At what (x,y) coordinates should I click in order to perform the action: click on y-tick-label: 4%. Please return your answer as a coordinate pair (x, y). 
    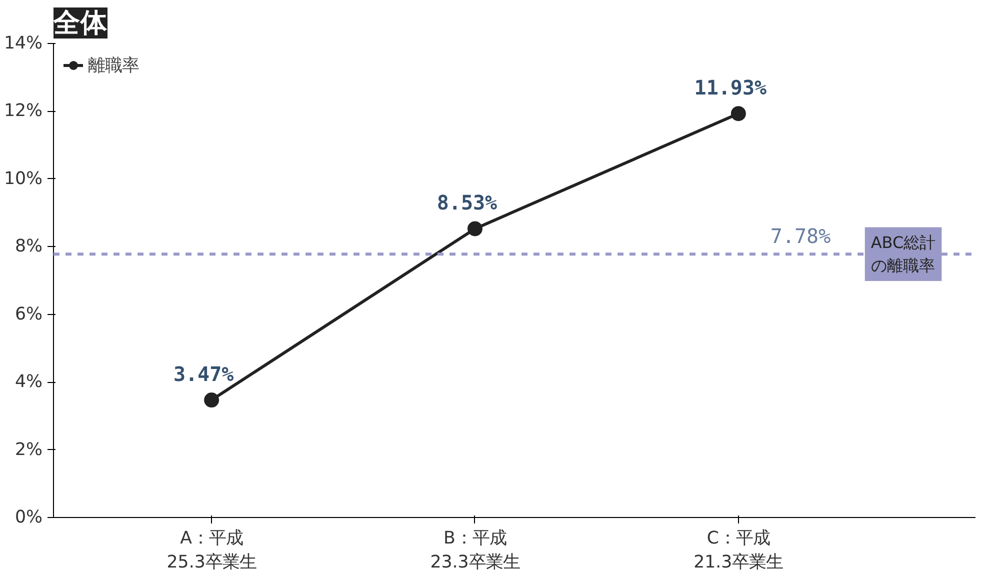
    Looking at the image, I should click on (29, 382).